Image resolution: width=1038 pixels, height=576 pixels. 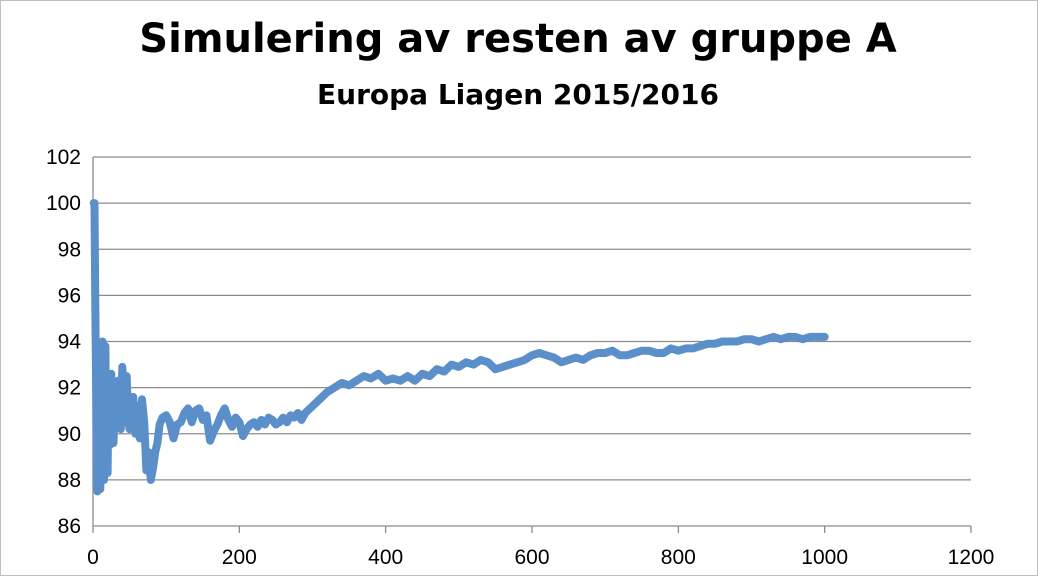 I want to click on x-tick-labels: 0 200 400 600 800 1000 1200, so click(x=540, y=557).